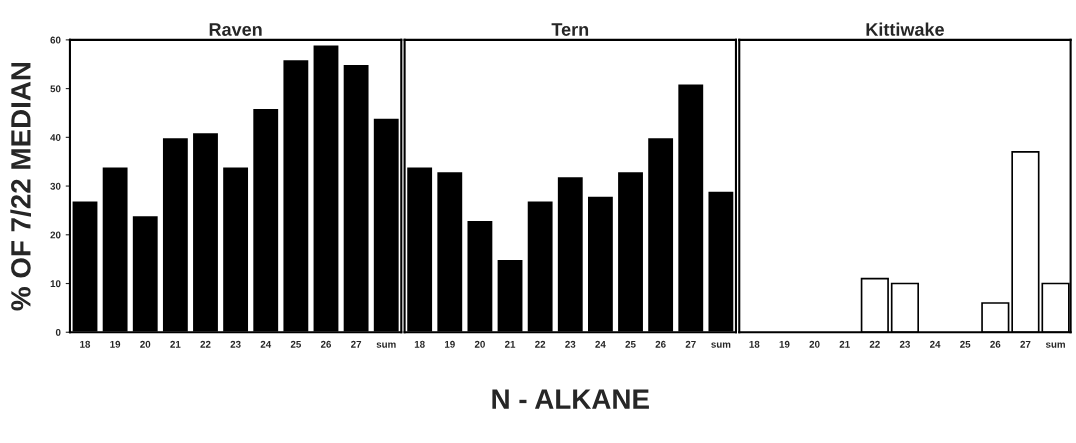 This screenshot has width=1076, height=443. I want to click on chart-title: Raven, so click(235, 29).